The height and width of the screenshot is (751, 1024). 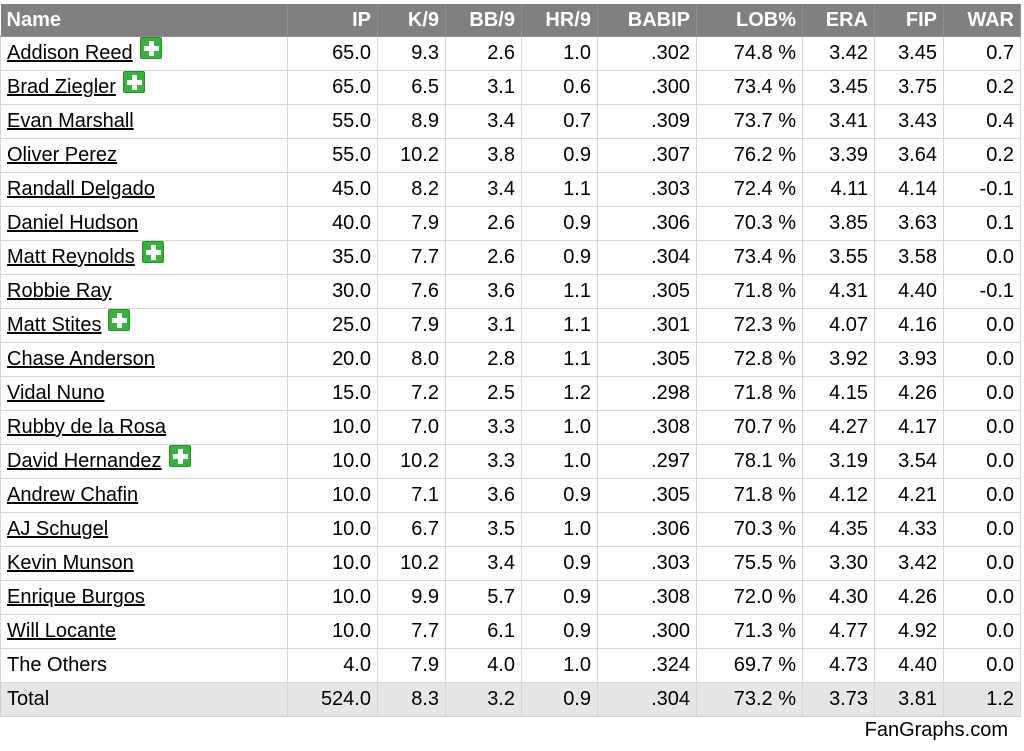 I want to click on column-header-fip: FIP, so click(x=909, y=20).